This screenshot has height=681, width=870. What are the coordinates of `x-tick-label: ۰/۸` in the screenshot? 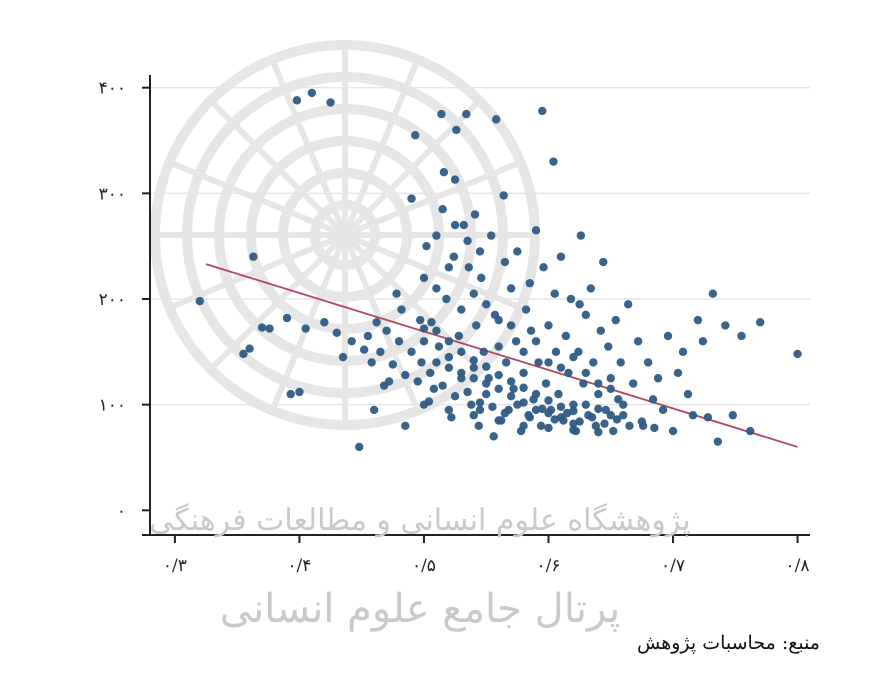 It's located at (798, 566).